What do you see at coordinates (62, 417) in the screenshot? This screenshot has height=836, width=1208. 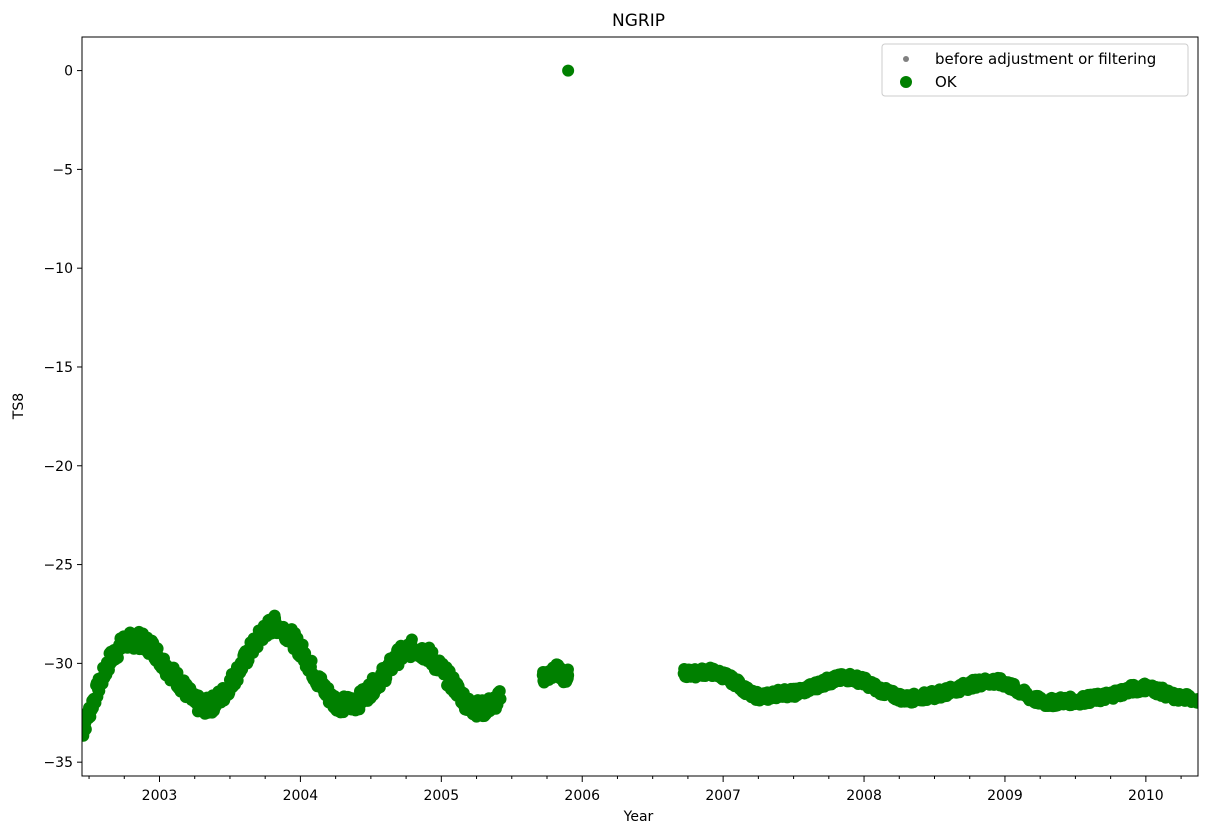 I see `y-axis: 0 −5 −10 −15 −20 −25 −30 −35` at bounding box center [62, 417].